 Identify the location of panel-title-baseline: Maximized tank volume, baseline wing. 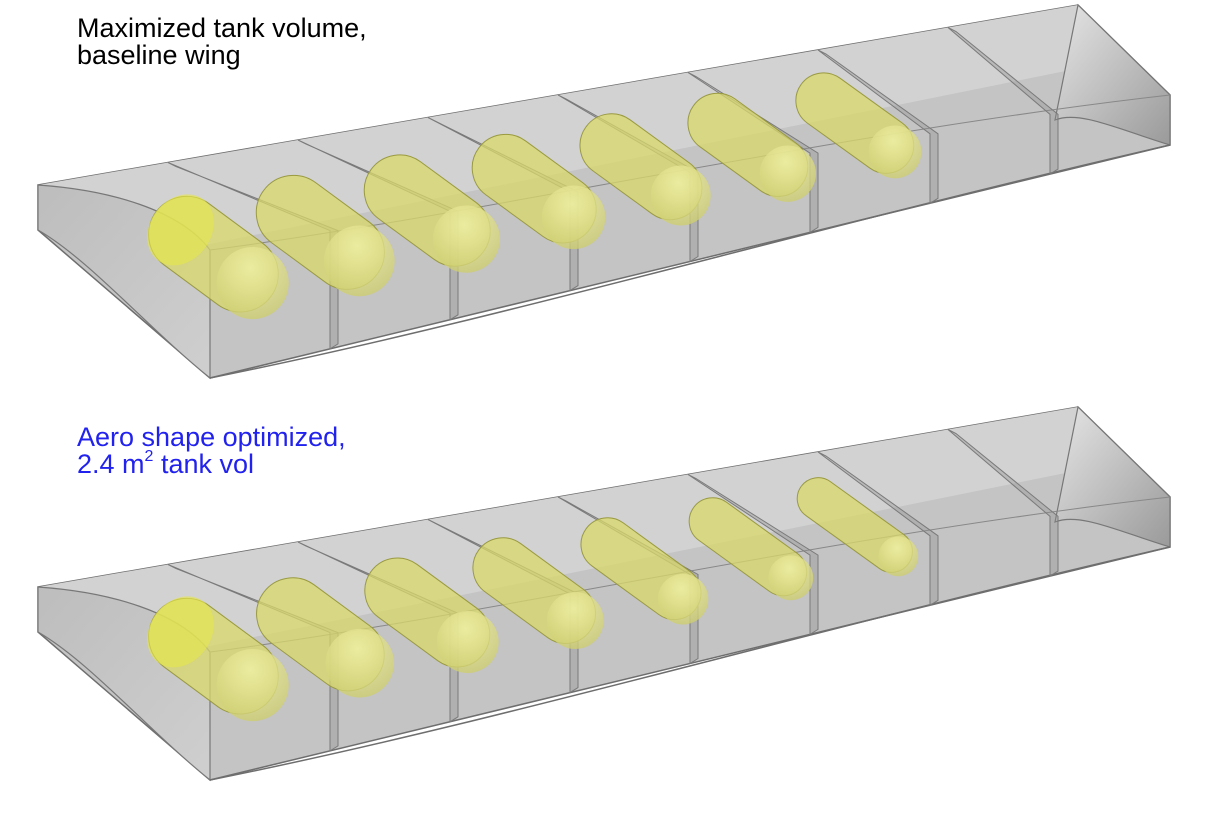
(222, 42).